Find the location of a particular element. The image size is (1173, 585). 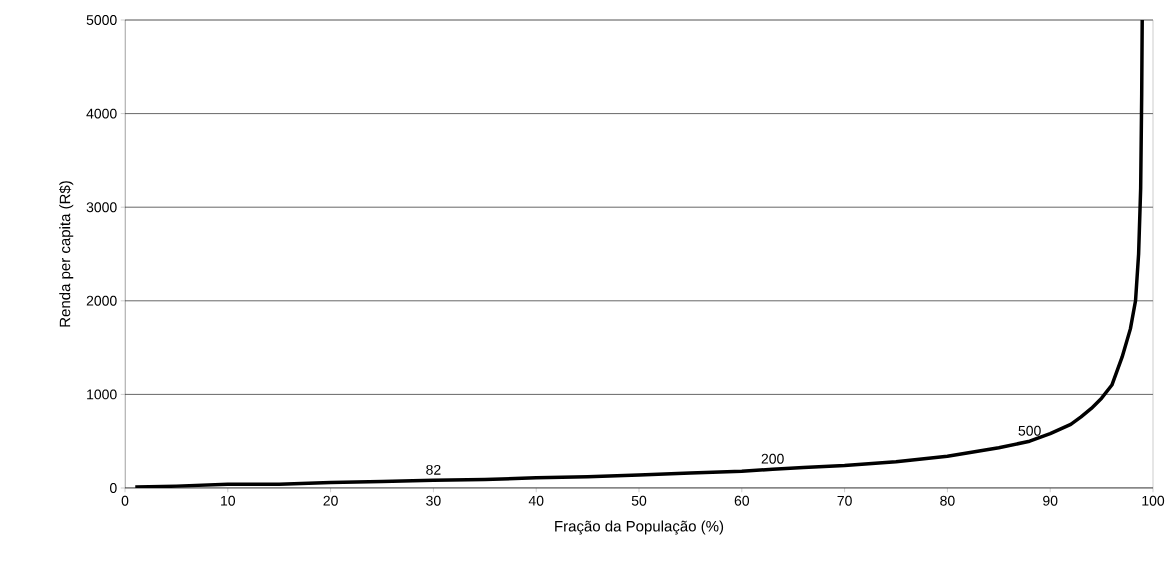

annotation: 500 is located at coordinates (1029, 430).